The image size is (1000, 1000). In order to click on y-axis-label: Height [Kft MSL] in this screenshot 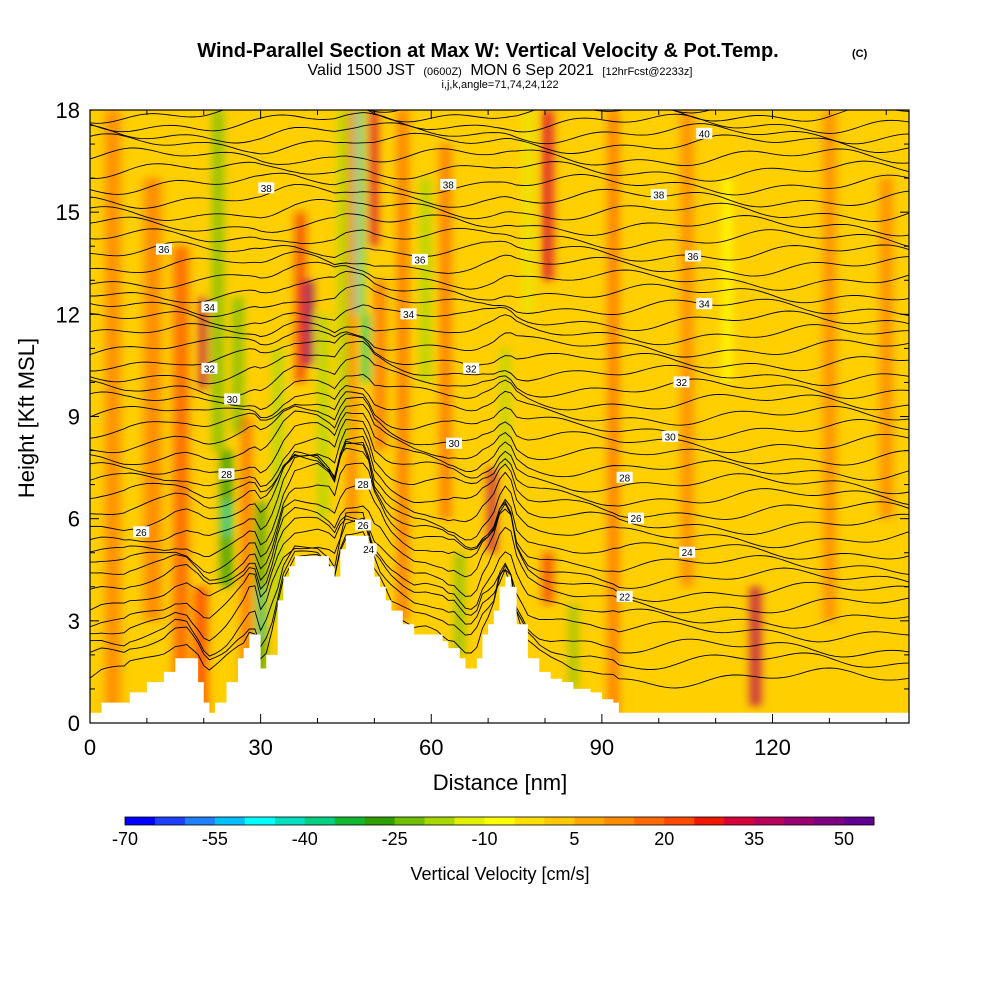, I will do `click(26, 418)`.